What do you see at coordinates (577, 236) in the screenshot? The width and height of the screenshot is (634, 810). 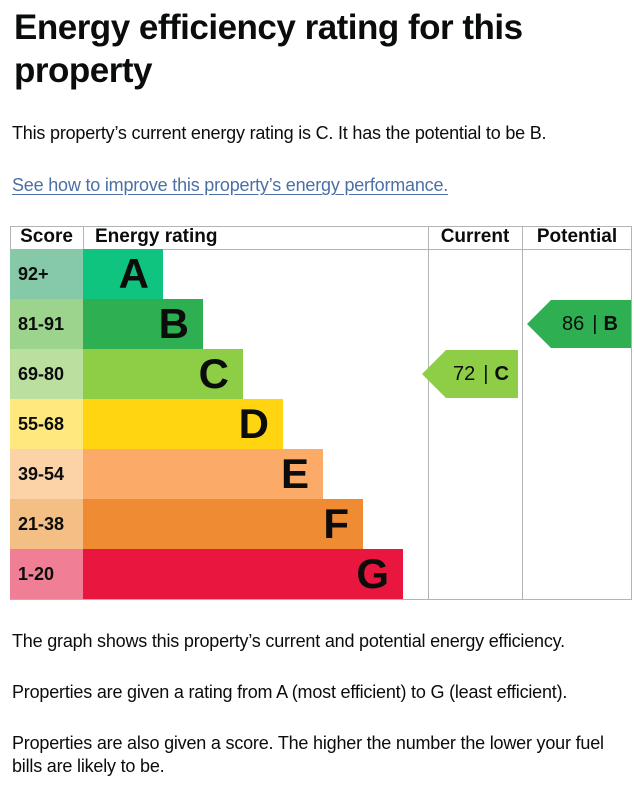 I see `header-potential: Potential` at bounding box center [577, 236].